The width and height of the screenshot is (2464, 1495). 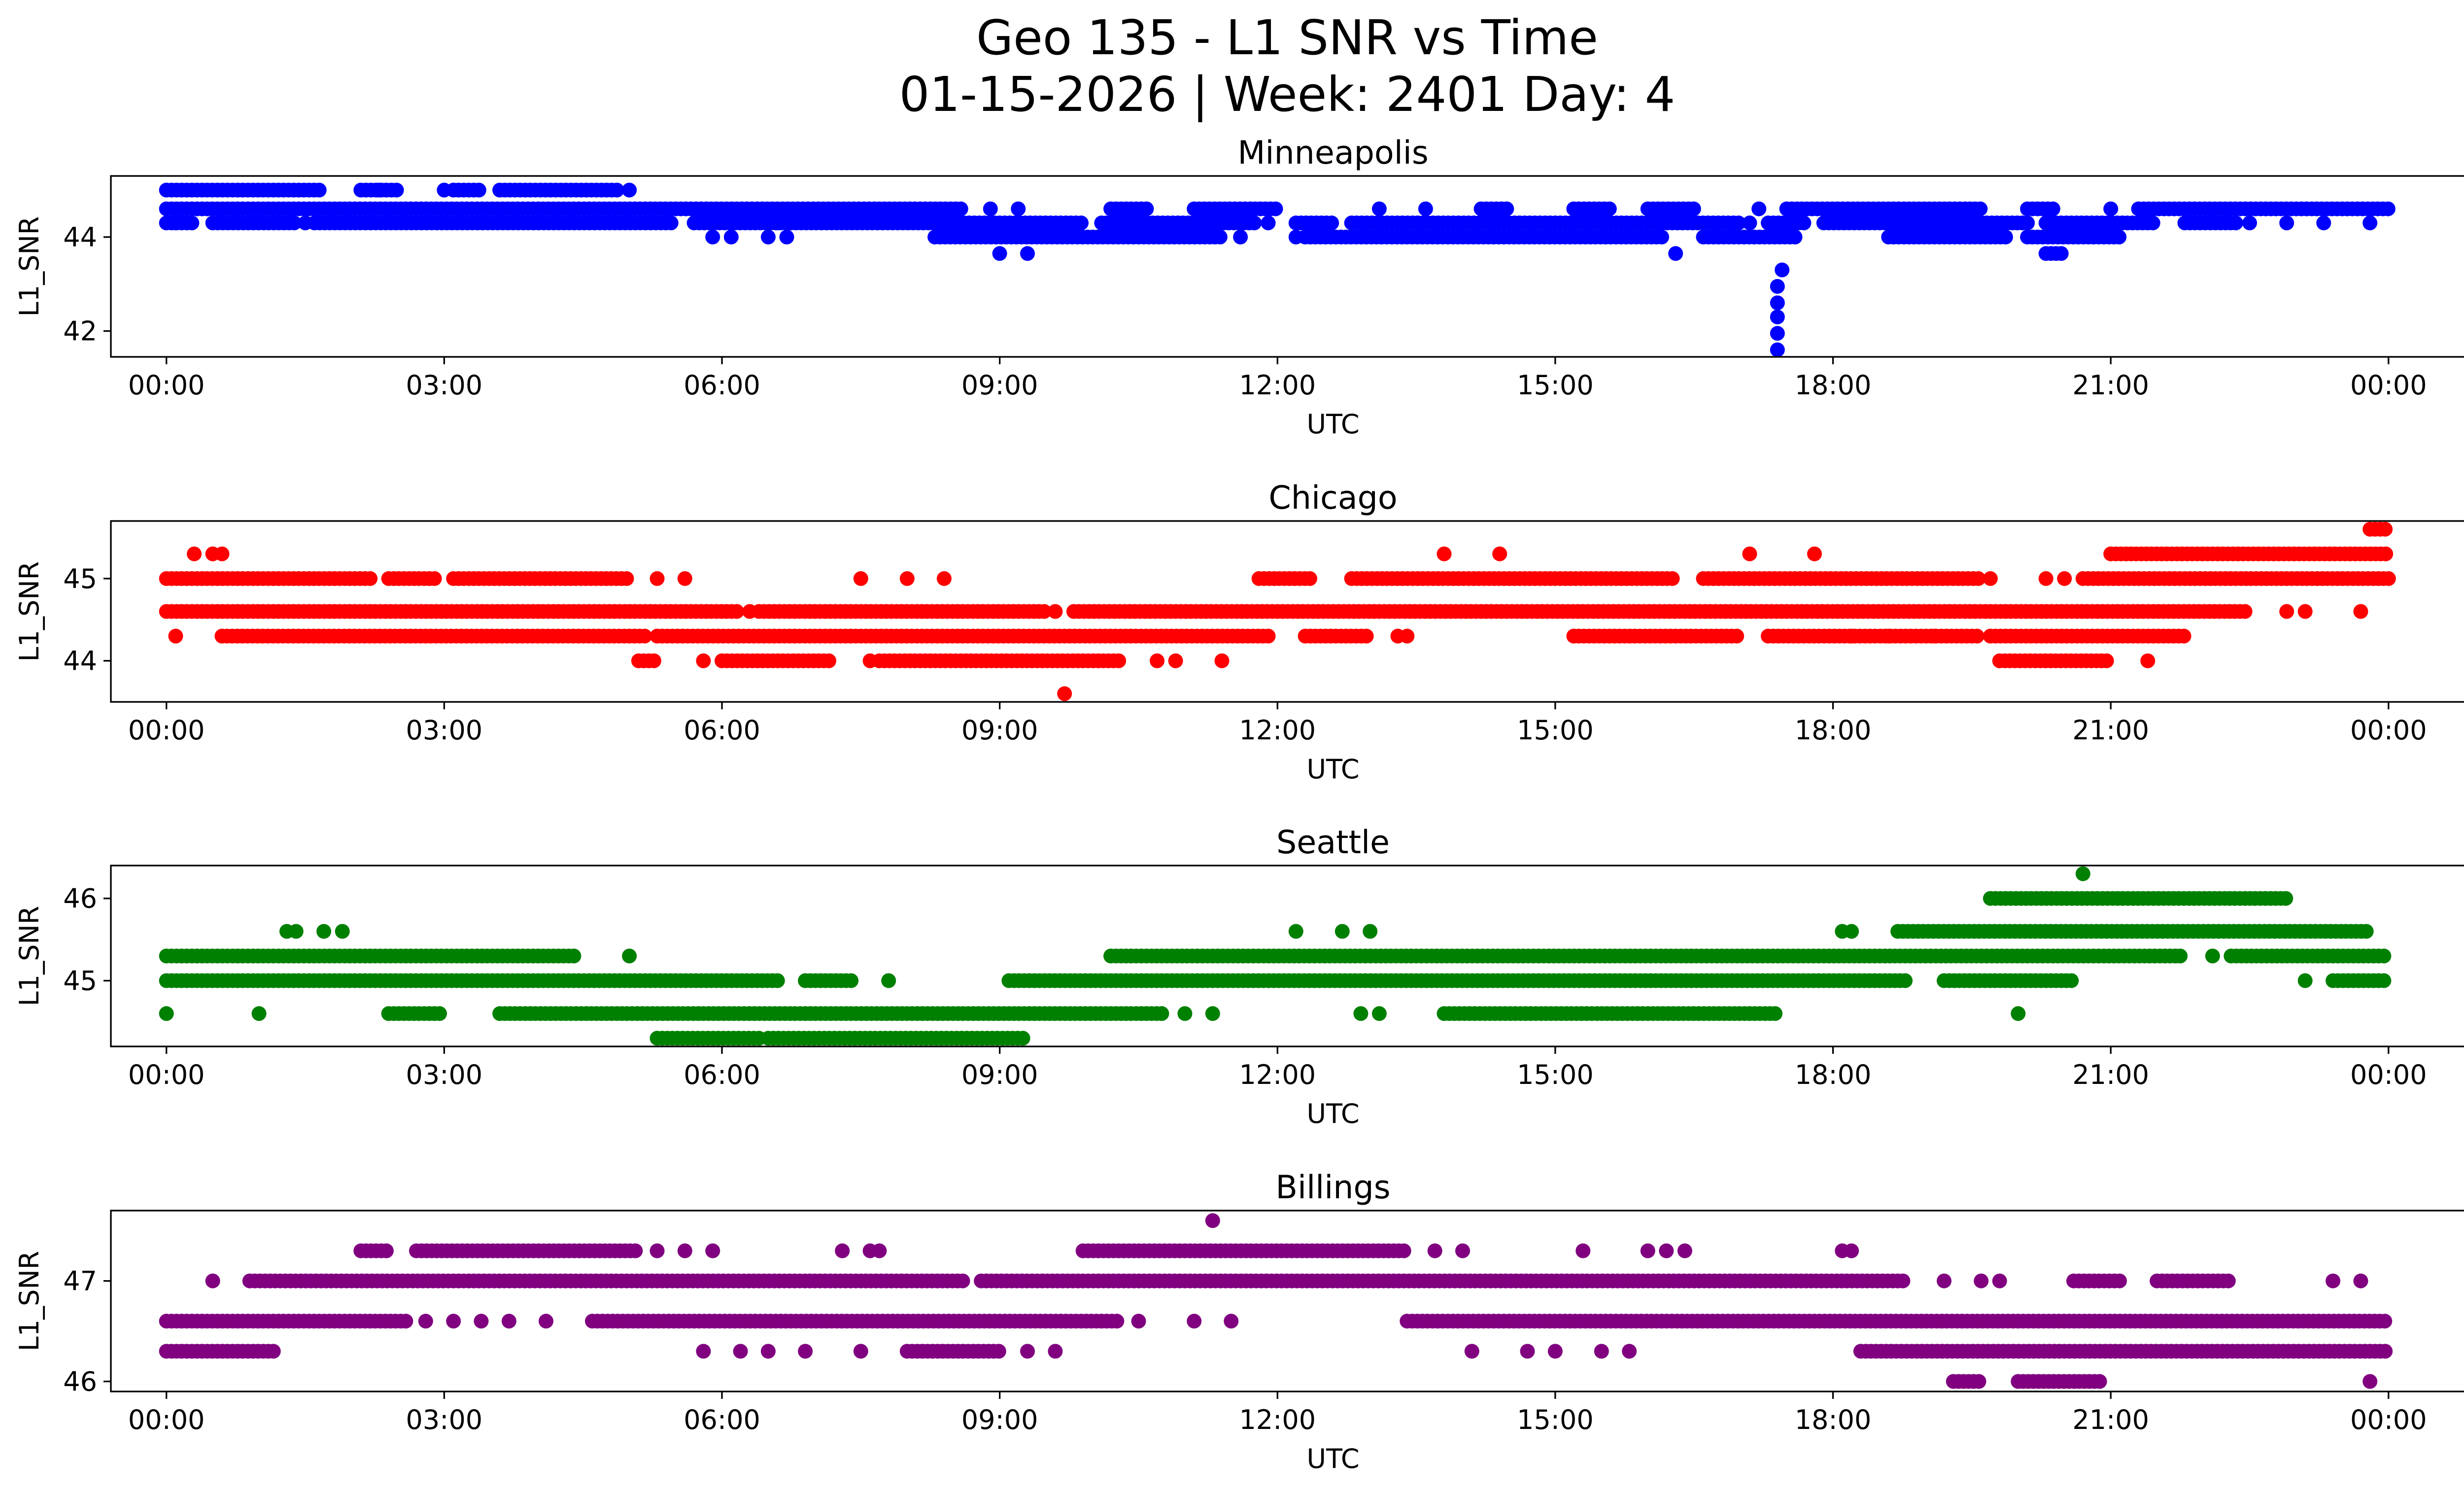 What do you see at coordinates (444, 730) in the screenshot?
I see `x-tick-label: 03:00` at bounding box center [444, 730].